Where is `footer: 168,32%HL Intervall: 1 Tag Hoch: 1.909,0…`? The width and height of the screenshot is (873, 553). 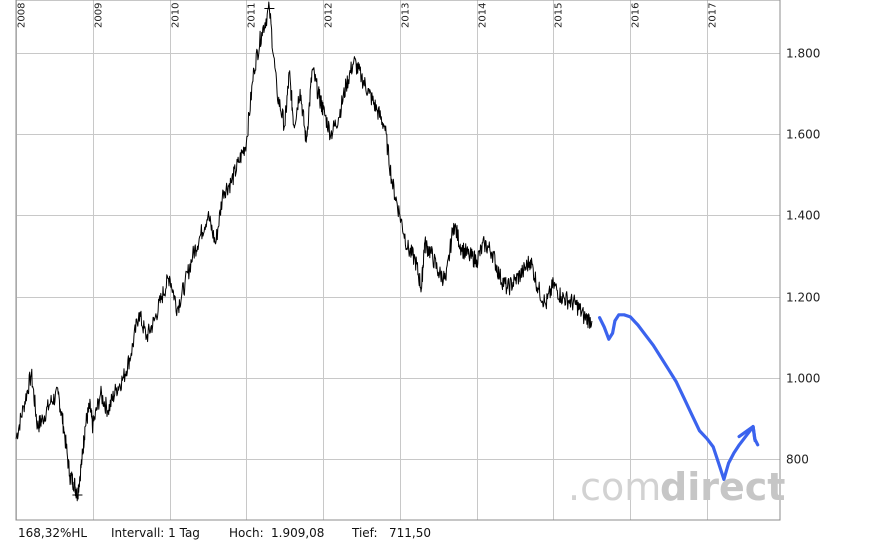 footer: 168,32%HL Intervall: 1 Tag Hoch: 1.909,0… is located at coordinates (224, 533).